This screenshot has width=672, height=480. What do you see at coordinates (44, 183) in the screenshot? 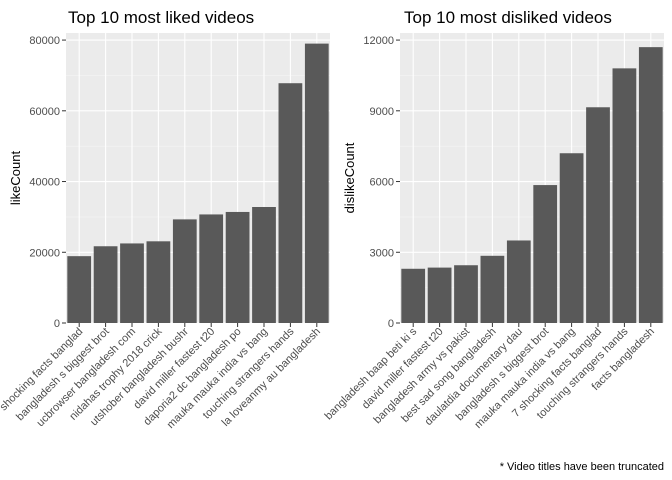
I see `y-tick-label: 40000` at bounding box center [44, 183].